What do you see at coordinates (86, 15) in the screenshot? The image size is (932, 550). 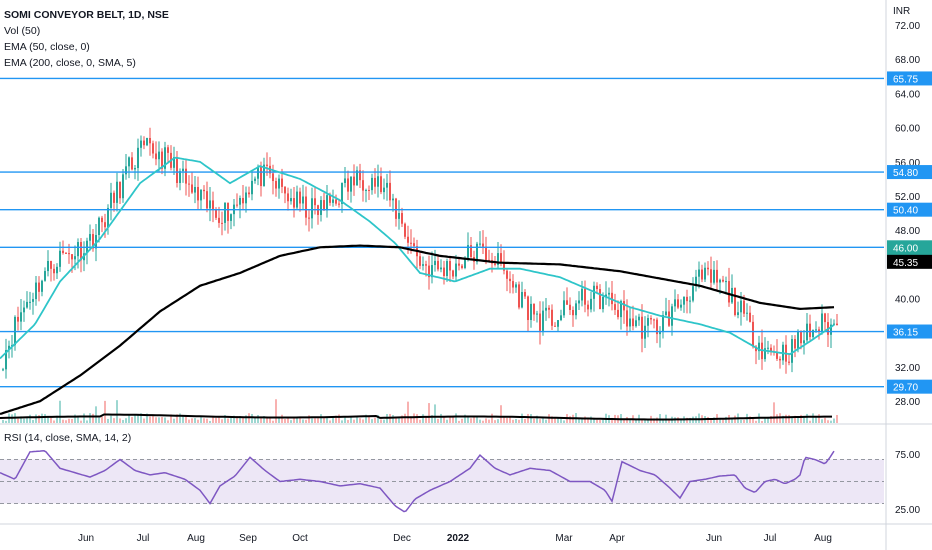 I see `symbol-title: SOMI CONVEYOR BELT, 1D, NSE` at bounding box center [86, 15].